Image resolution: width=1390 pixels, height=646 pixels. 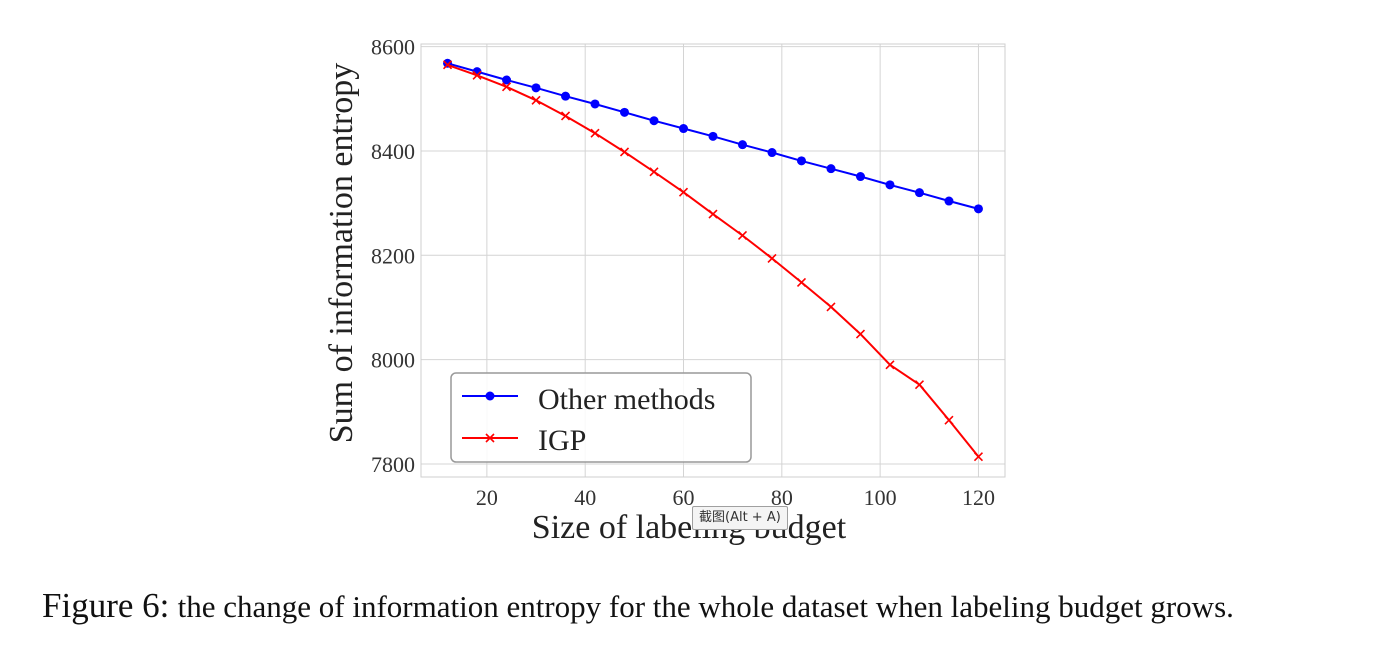 What do you see at coordinates (106, 605) in the screenshot?
I see `caption-label: Figure 6:` at bounding box center [106, 605].